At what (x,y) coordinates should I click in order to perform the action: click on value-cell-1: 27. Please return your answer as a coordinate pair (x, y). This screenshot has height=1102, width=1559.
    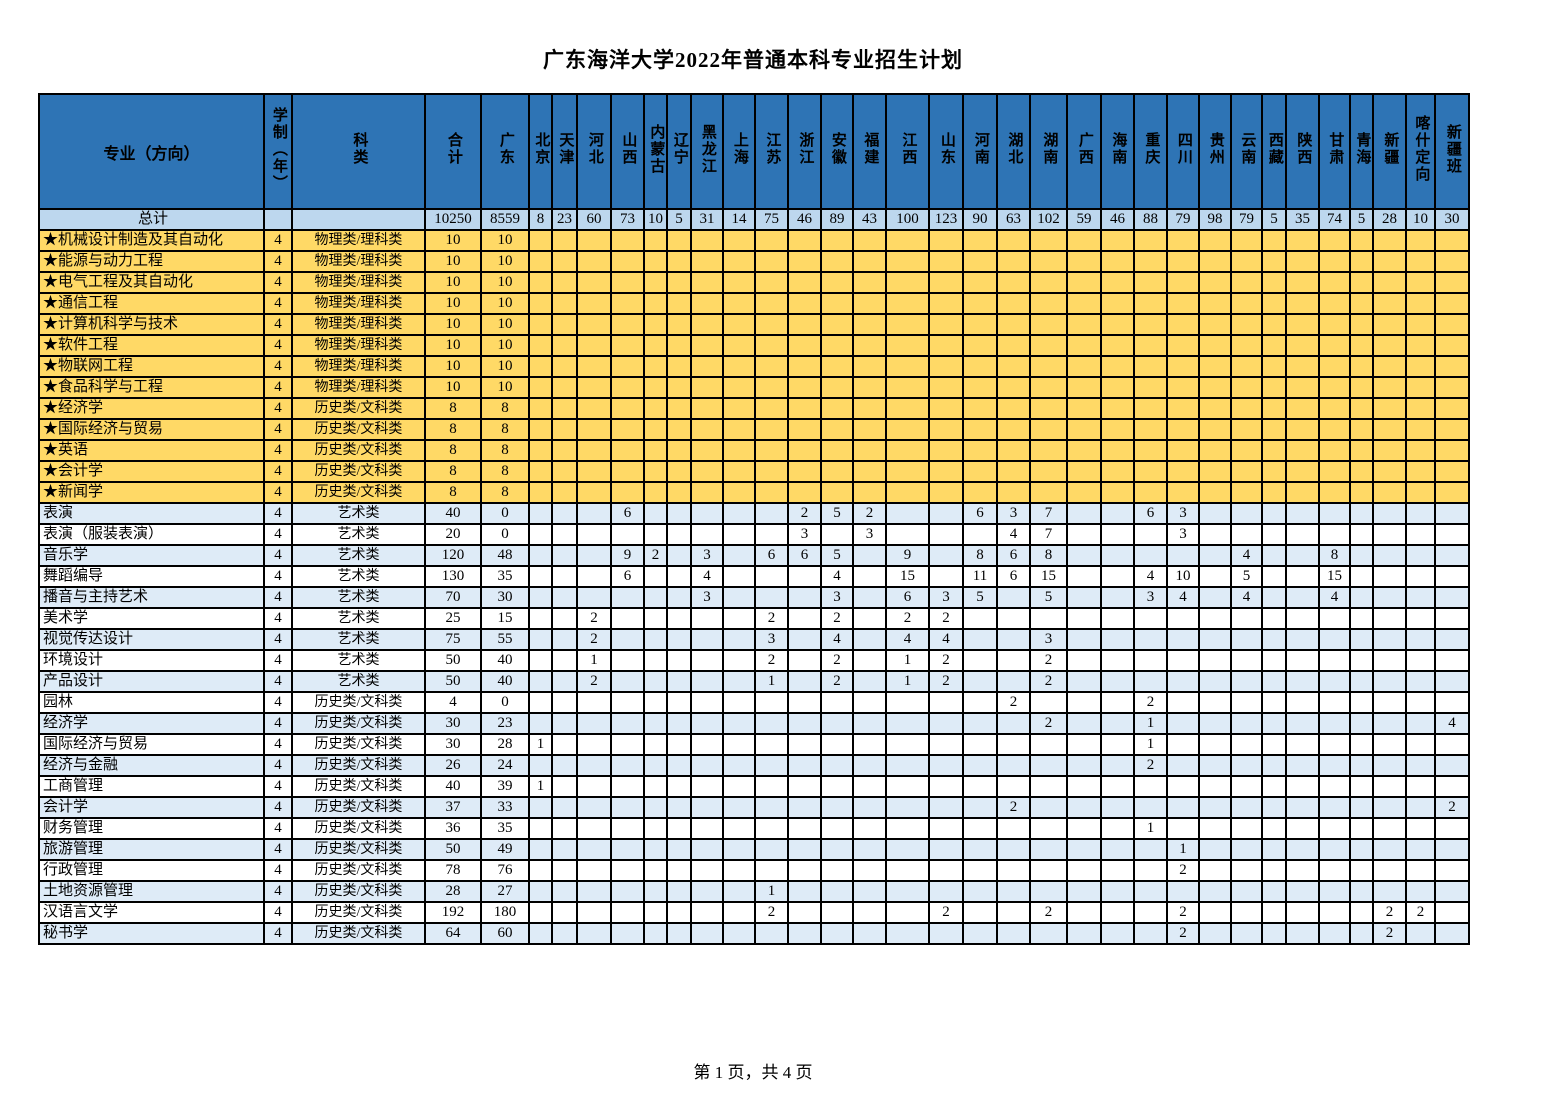
    Looking at the image, I should click on (505, 891).